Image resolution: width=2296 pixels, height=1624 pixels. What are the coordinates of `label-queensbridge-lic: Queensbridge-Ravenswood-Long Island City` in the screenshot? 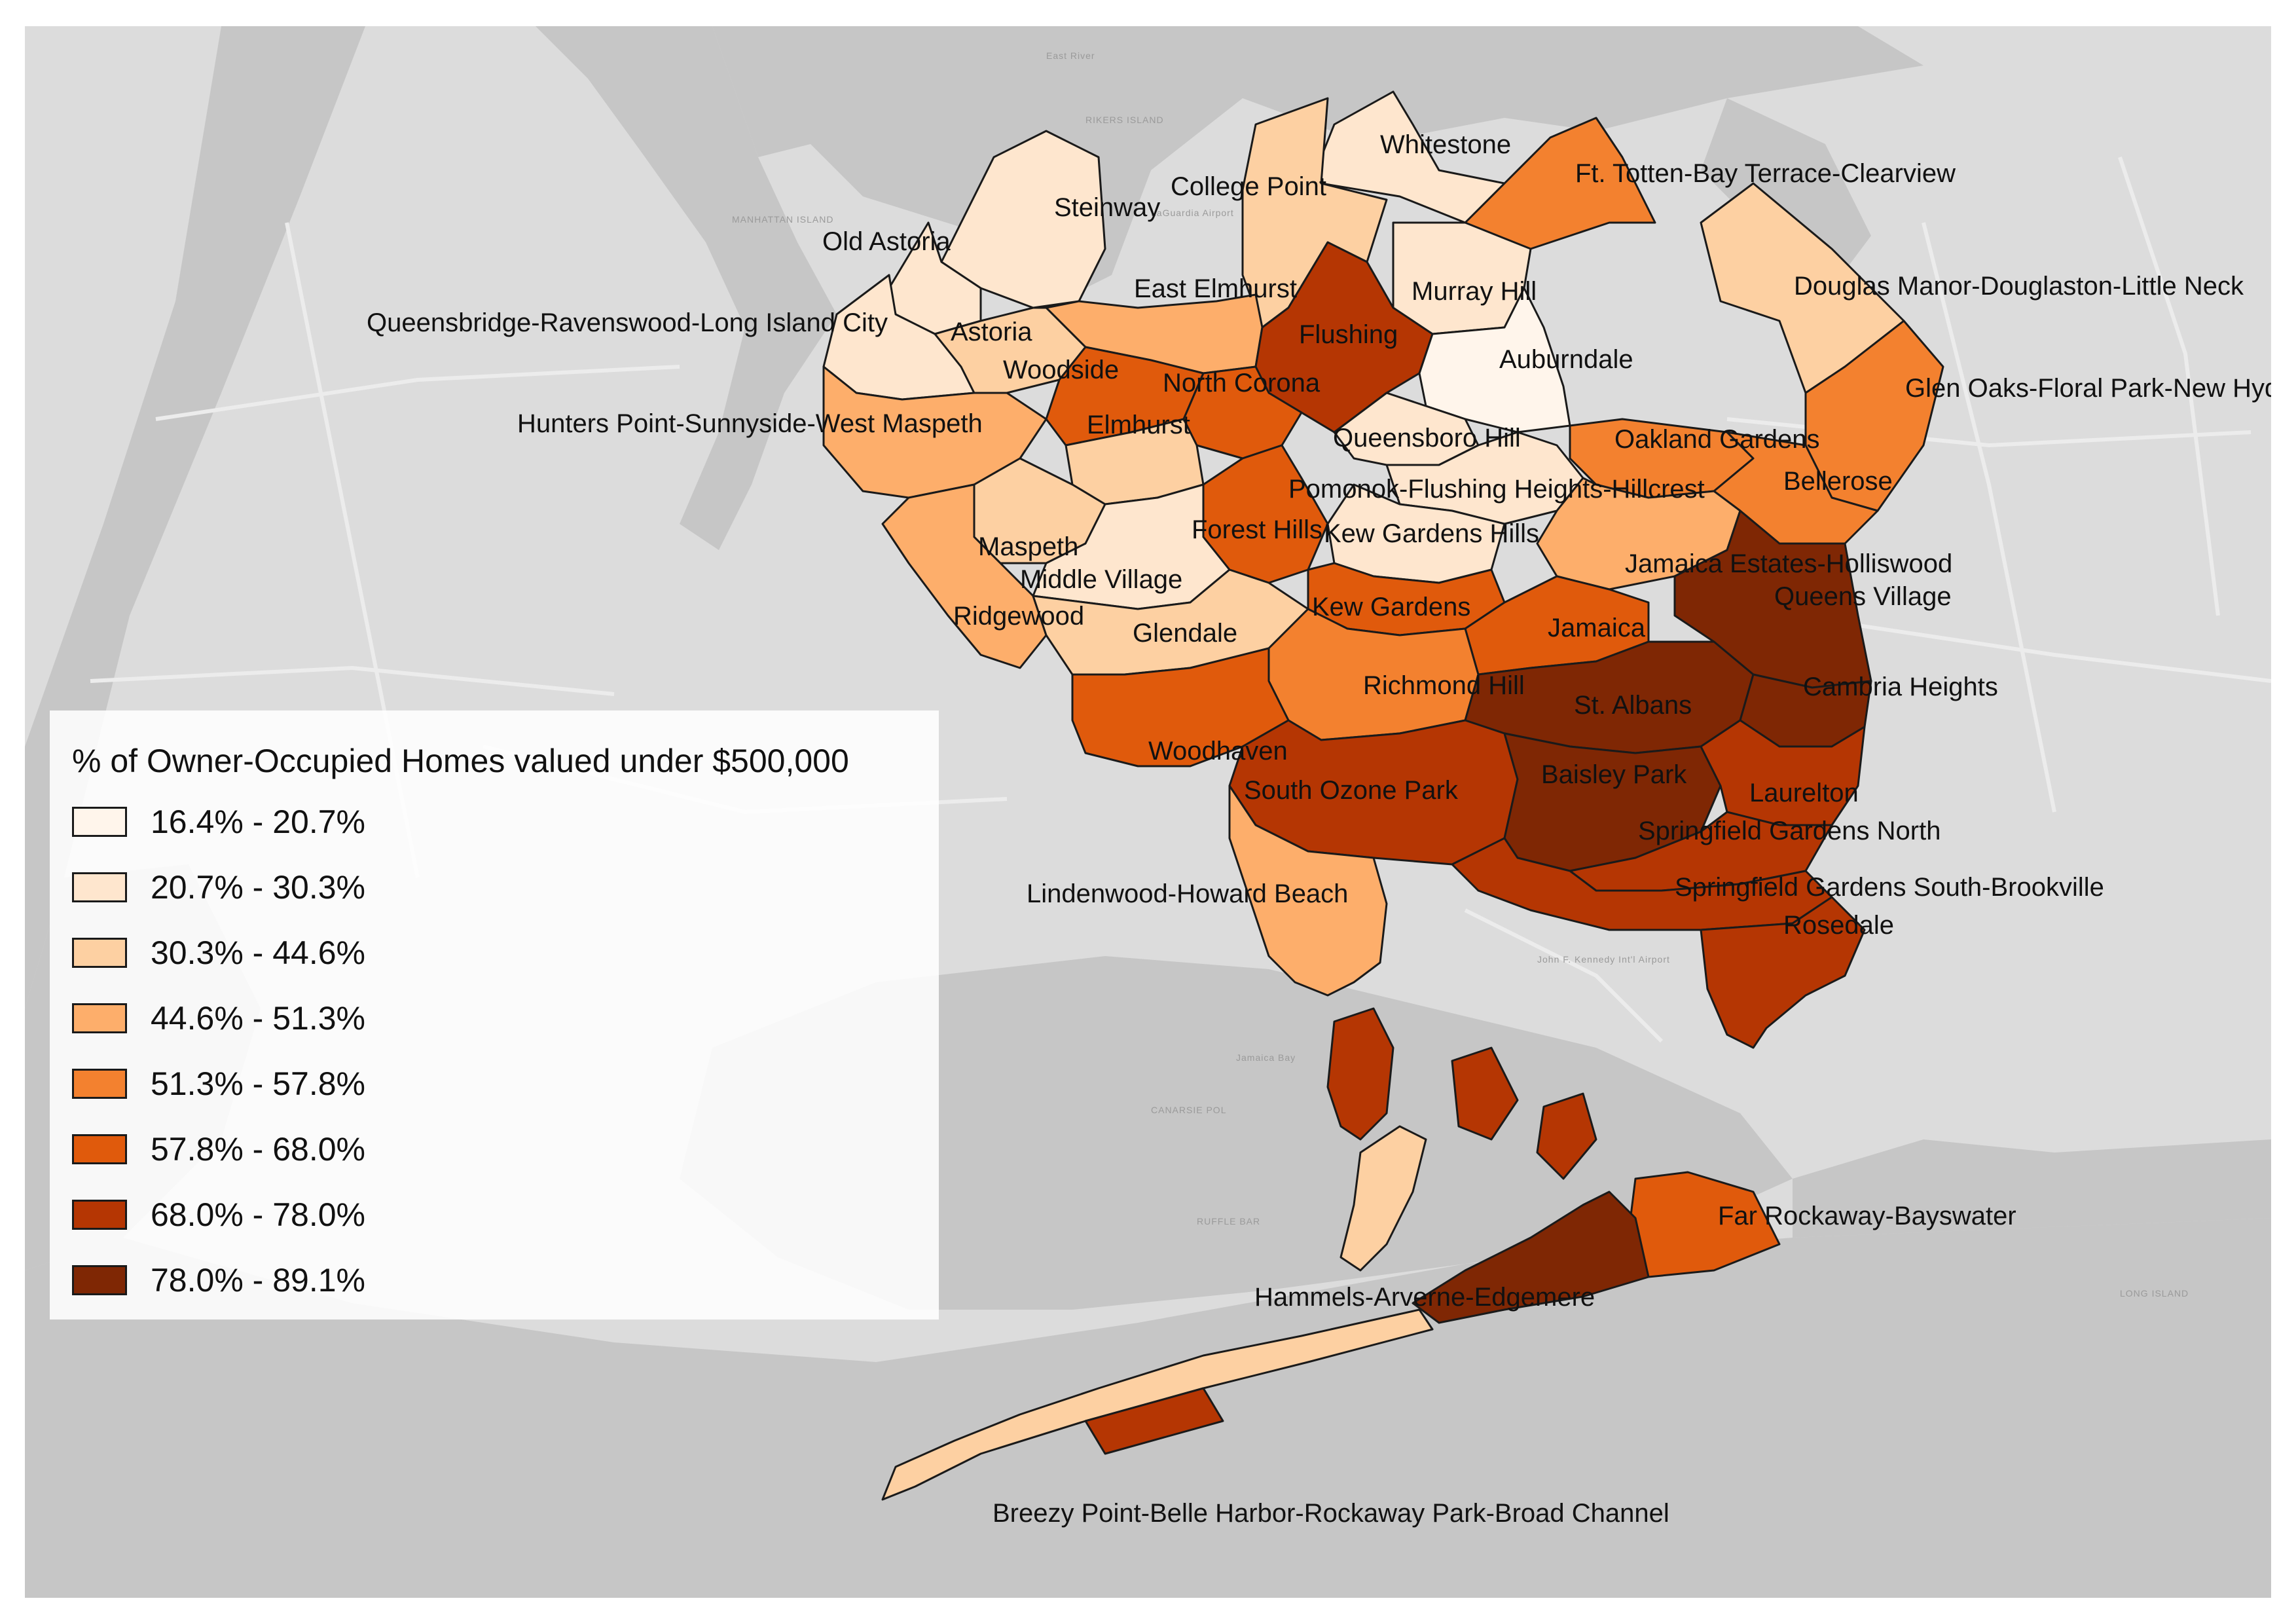 It's located at (627, 322).